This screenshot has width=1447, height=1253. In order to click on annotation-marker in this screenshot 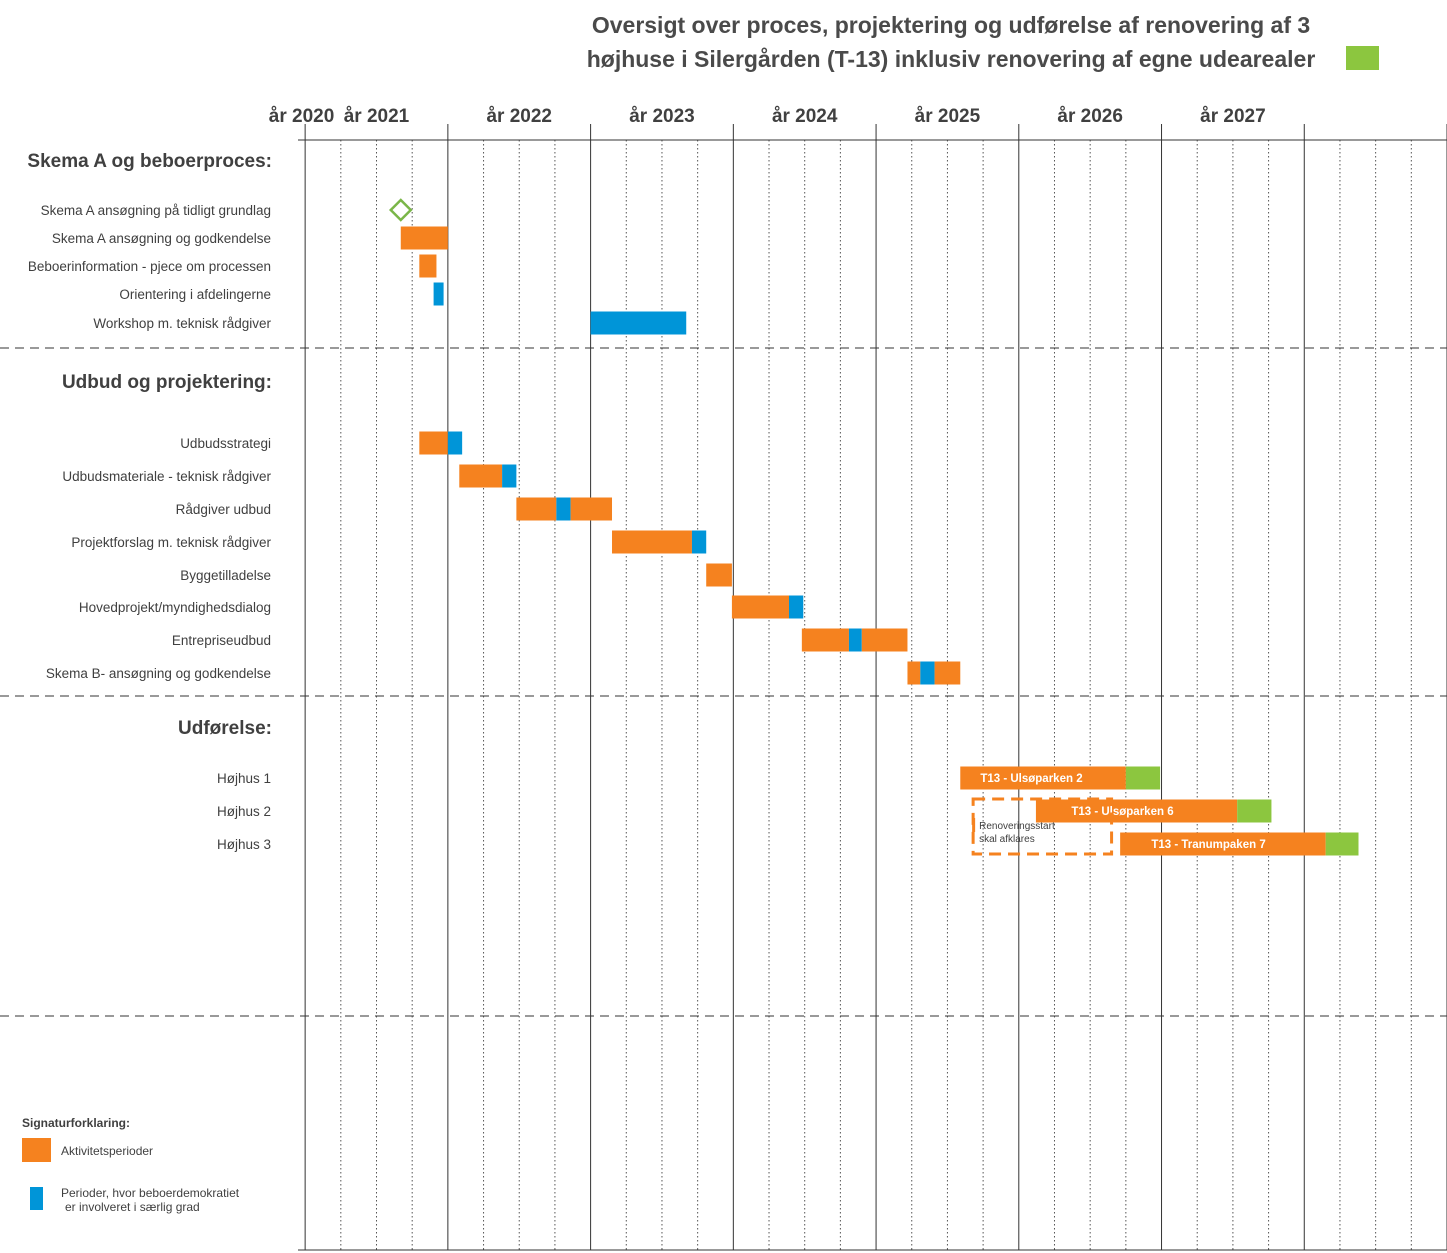, I will do `click(974, 825)`.